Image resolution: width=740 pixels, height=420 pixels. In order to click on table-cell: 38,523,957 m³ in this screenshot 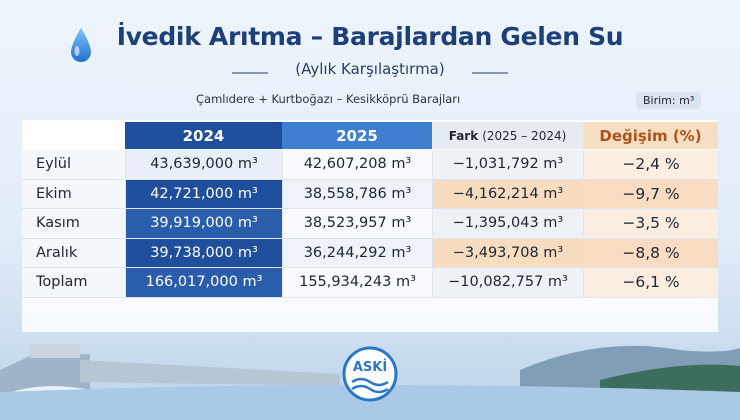, I will do `click(357, 224)`.